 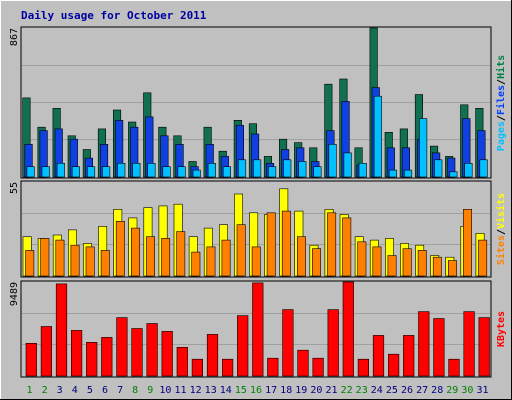 I want to click on x-tick-label: 31, so click(x=482, y=390).